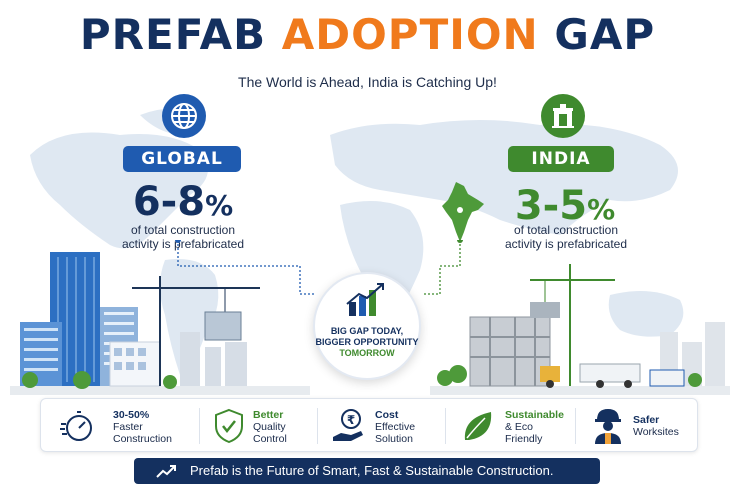  I want to click on india-desc-line2: activity is prefabricated, so click(566, 244).